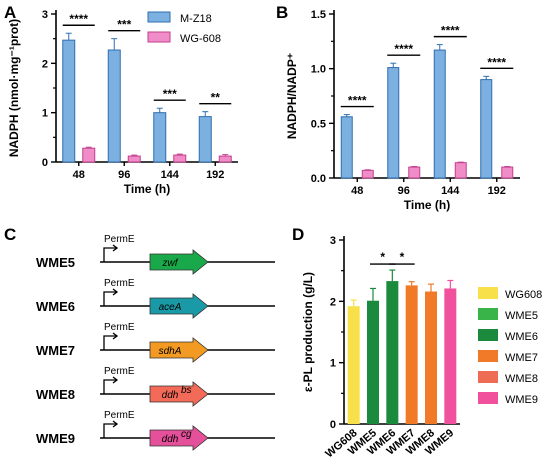 This screenshot has height=461, width=550. What do you see at coordinates (14, 88) in the screenshot?
I see `y-axis-title: NADPH (nmol·mg⁻¹prot)` at bounding box center [14, 88].